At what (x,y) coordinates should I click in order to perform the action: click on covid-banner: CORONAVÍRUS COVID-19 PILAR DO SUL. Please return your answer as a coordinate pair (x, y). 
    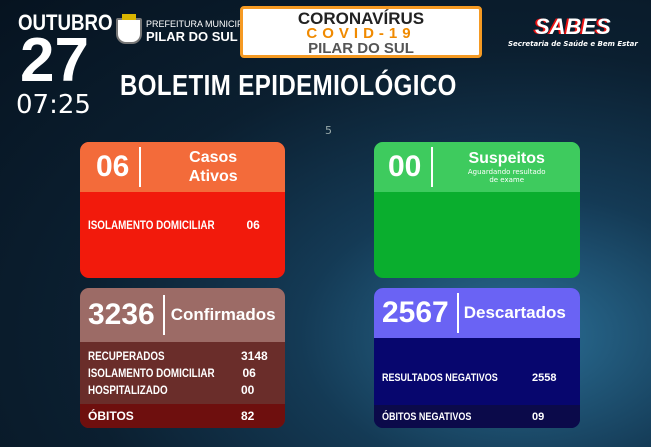
    Looking at the image, I should click on (361, 32).